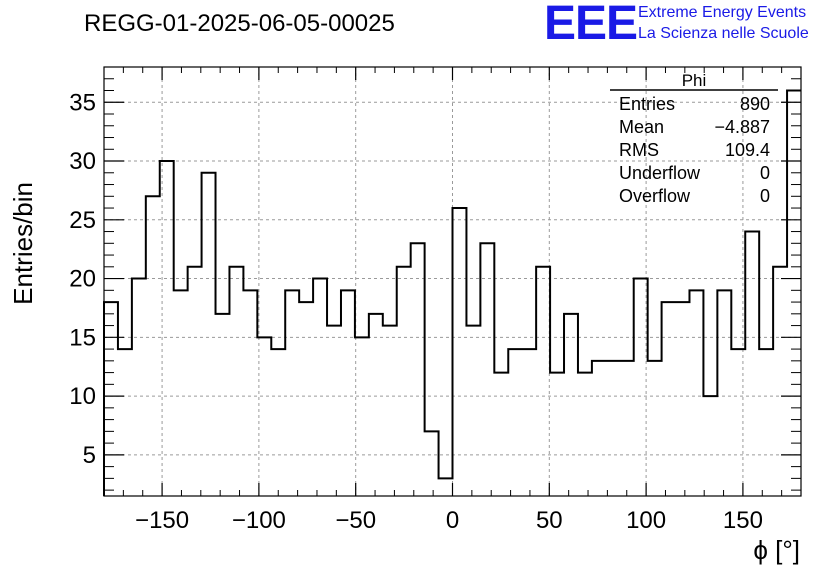 The image size is (836, 572). I want to click on y-tick-label: 10, so click(82, 396).